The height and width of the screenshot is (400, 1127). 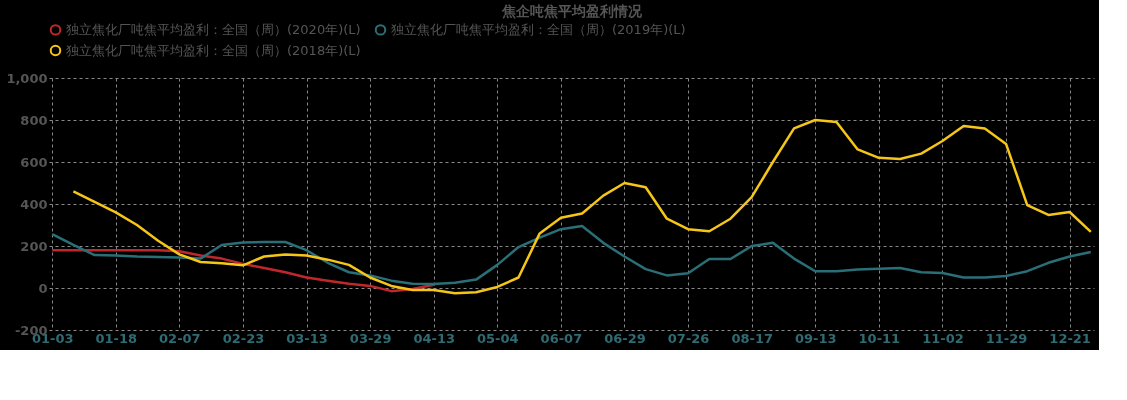 I want to click on x-tick-label: 12-21, so click(x=1070, y=338).